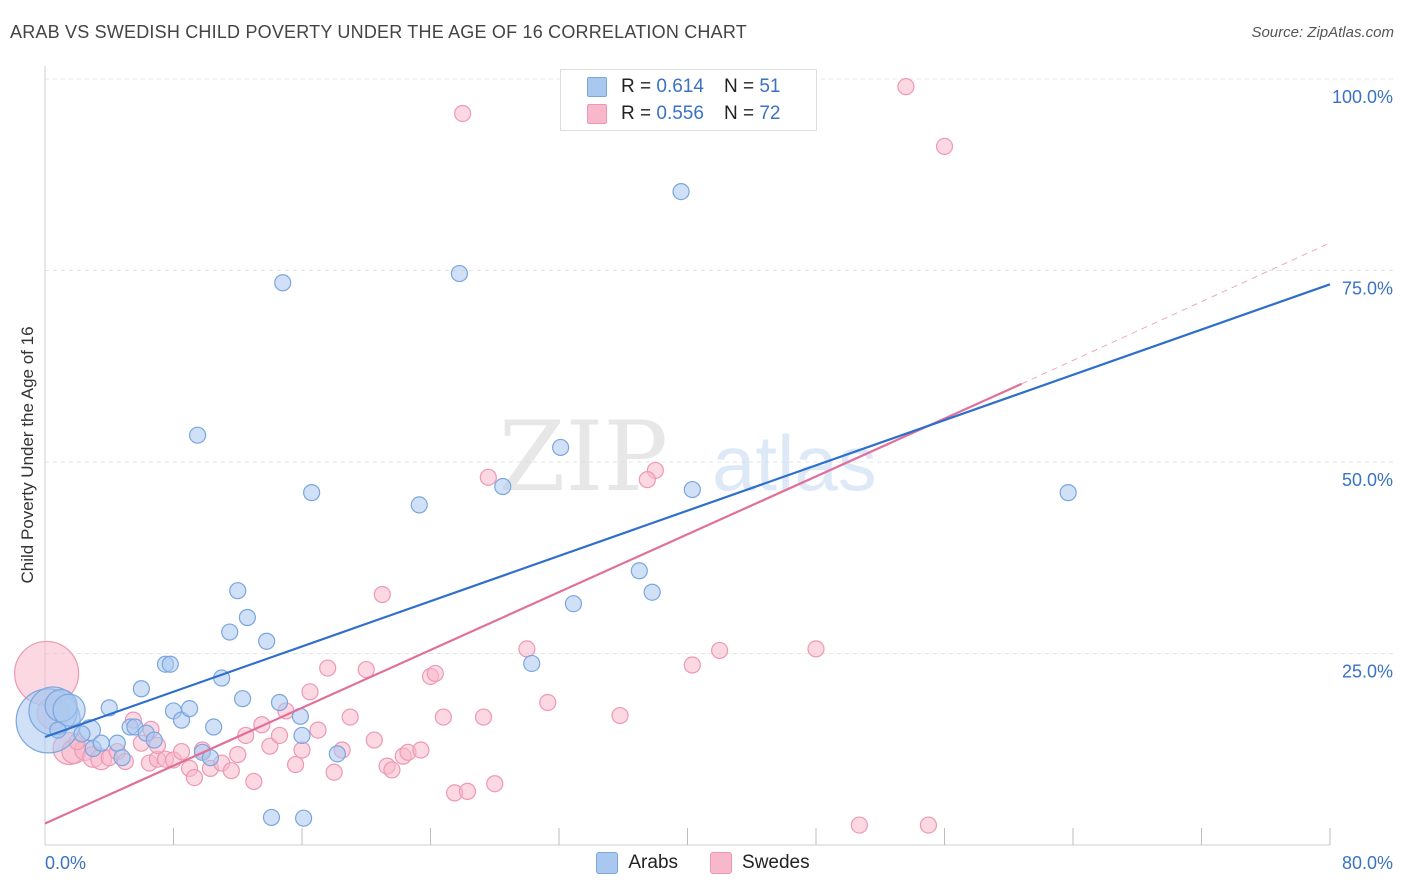 Image resolution: width=1406 pixels, height=892 pixels. Describe the element at coordinates (1176, 313) in the screenshot. I see `swedes-regression-extension` at that location.